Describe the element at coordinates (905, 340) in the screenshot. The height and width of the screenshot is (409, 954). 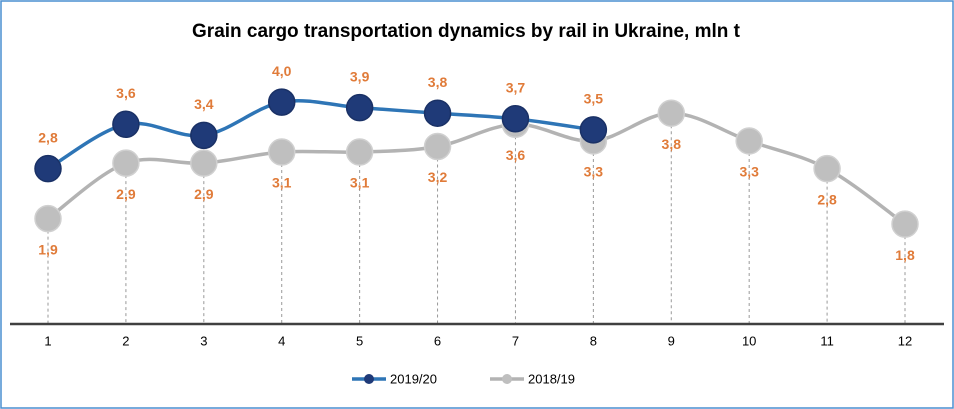
I see `x-tick-label: 12` at that location.